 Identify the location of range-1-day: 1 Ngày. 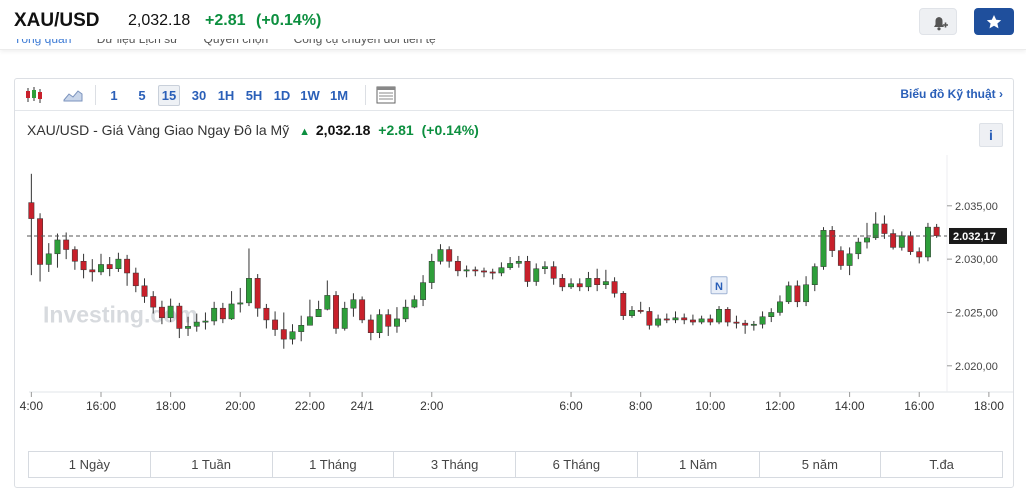
(90, 464).